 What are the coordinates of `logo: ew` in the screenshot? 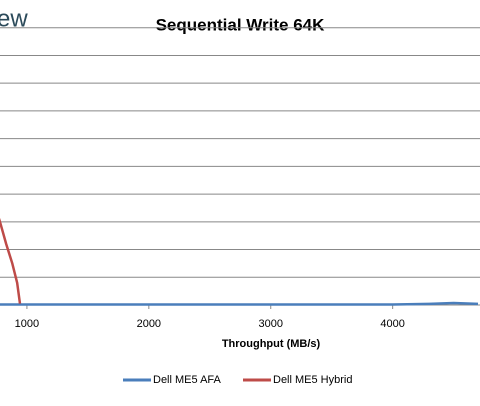 It's located at (14, 18).